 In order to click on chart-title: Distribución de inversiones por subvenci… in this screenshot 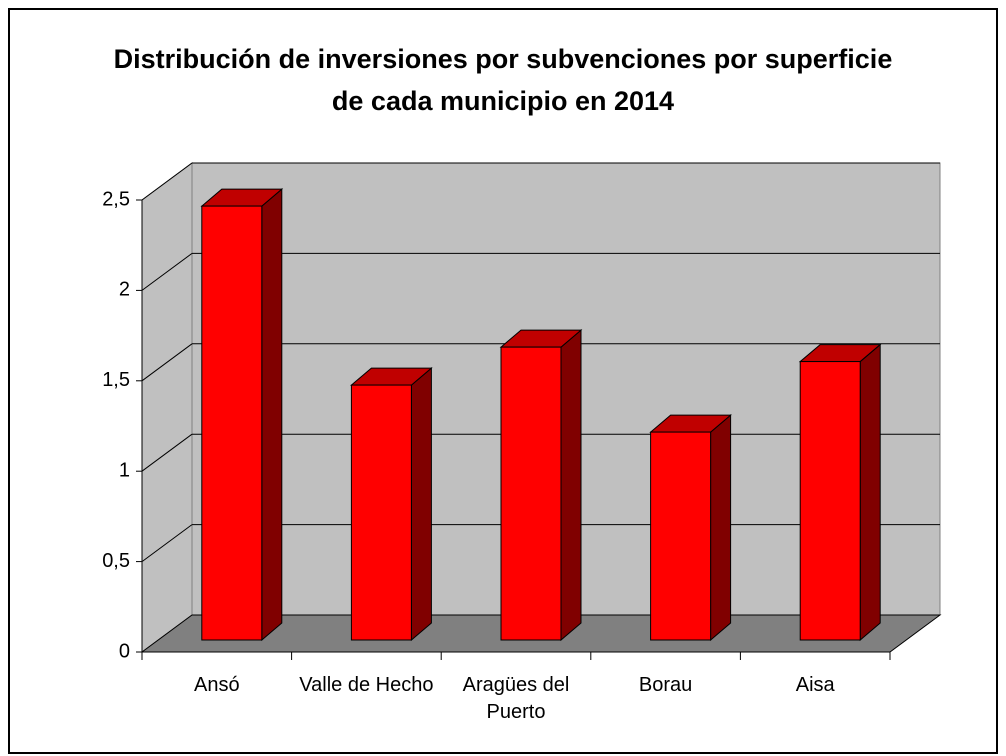, I will do `click(503, 80)`.